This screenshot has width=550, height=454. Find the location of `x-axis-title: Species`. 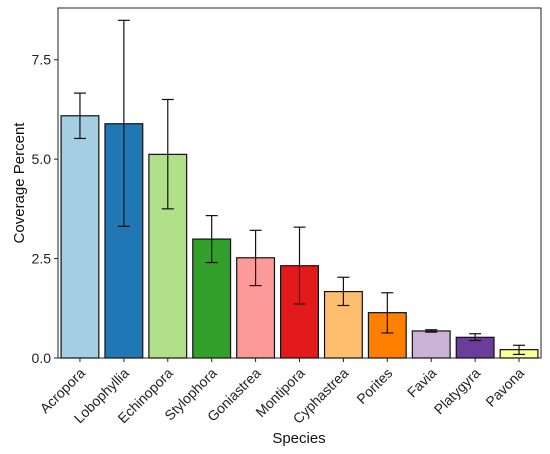

x-axis-title: Species is located at coordinates (298, 438).